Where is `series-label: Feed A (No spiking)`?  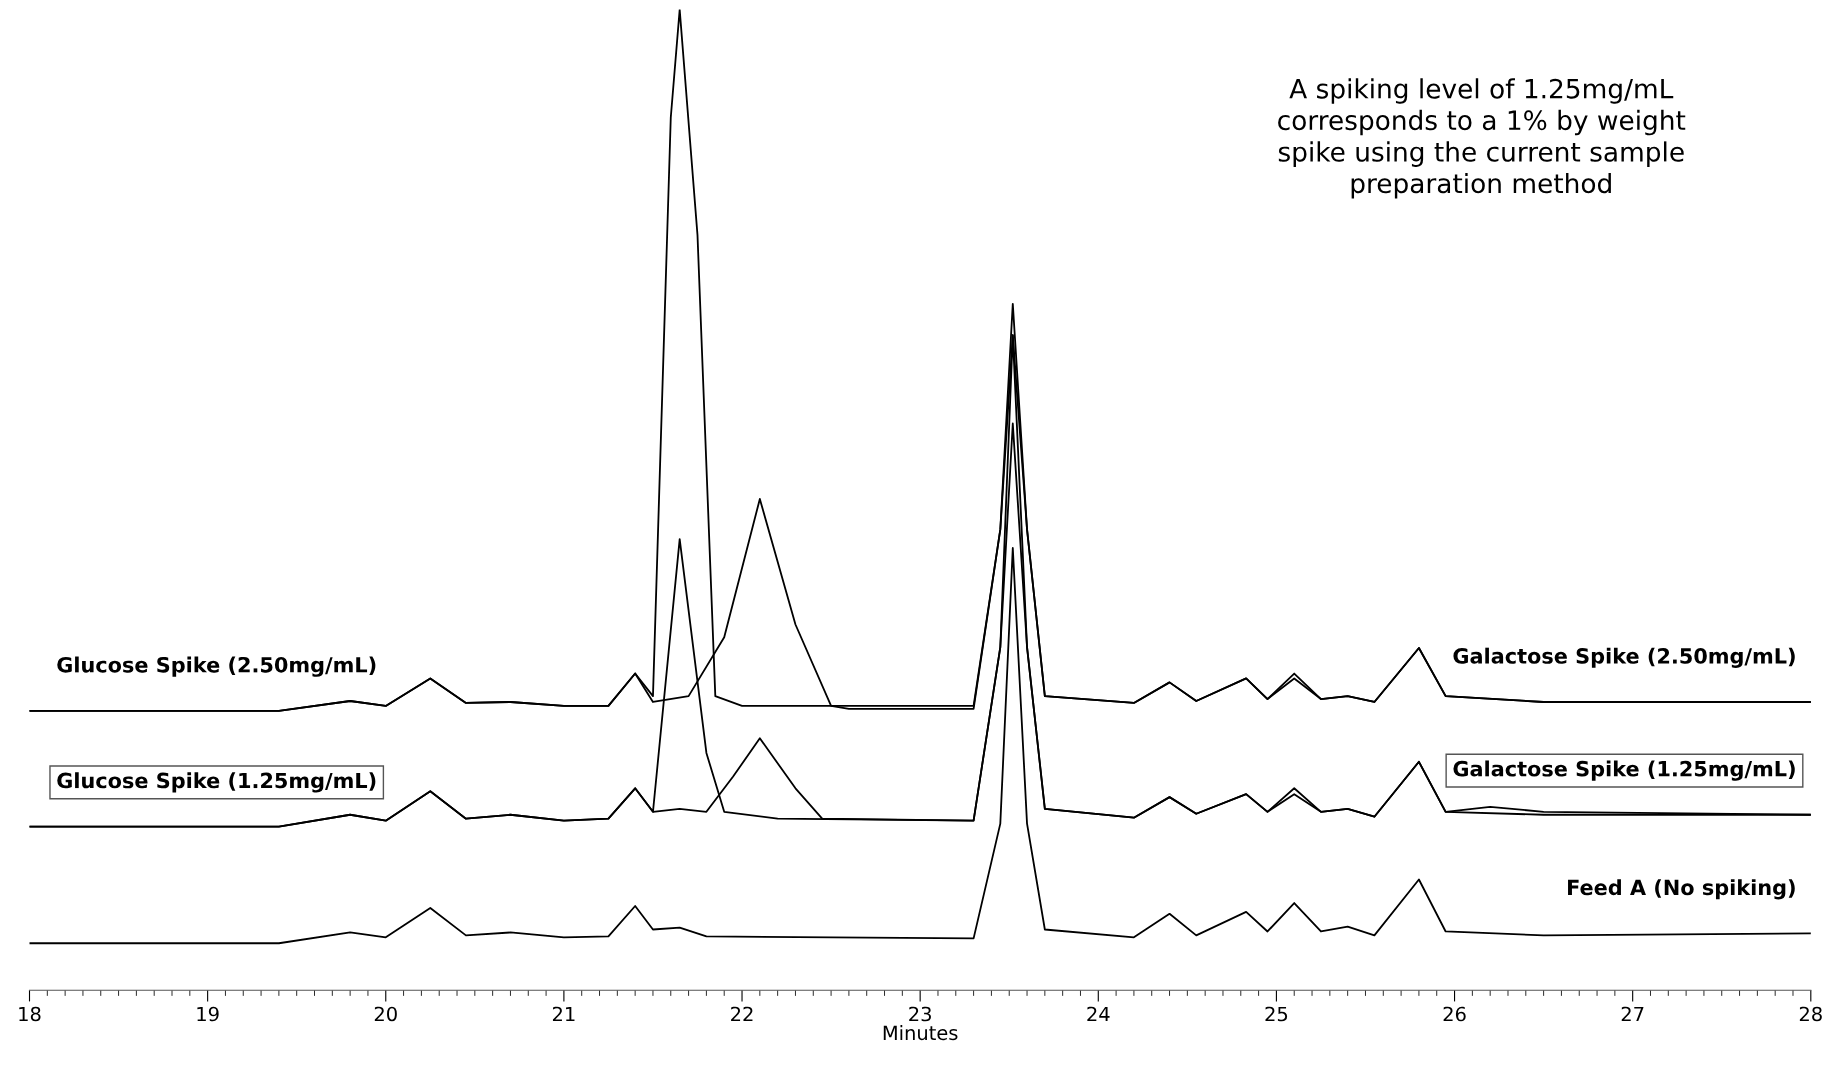 series-label: Feed A (No spiking) is located at coordinates (1681, 889).